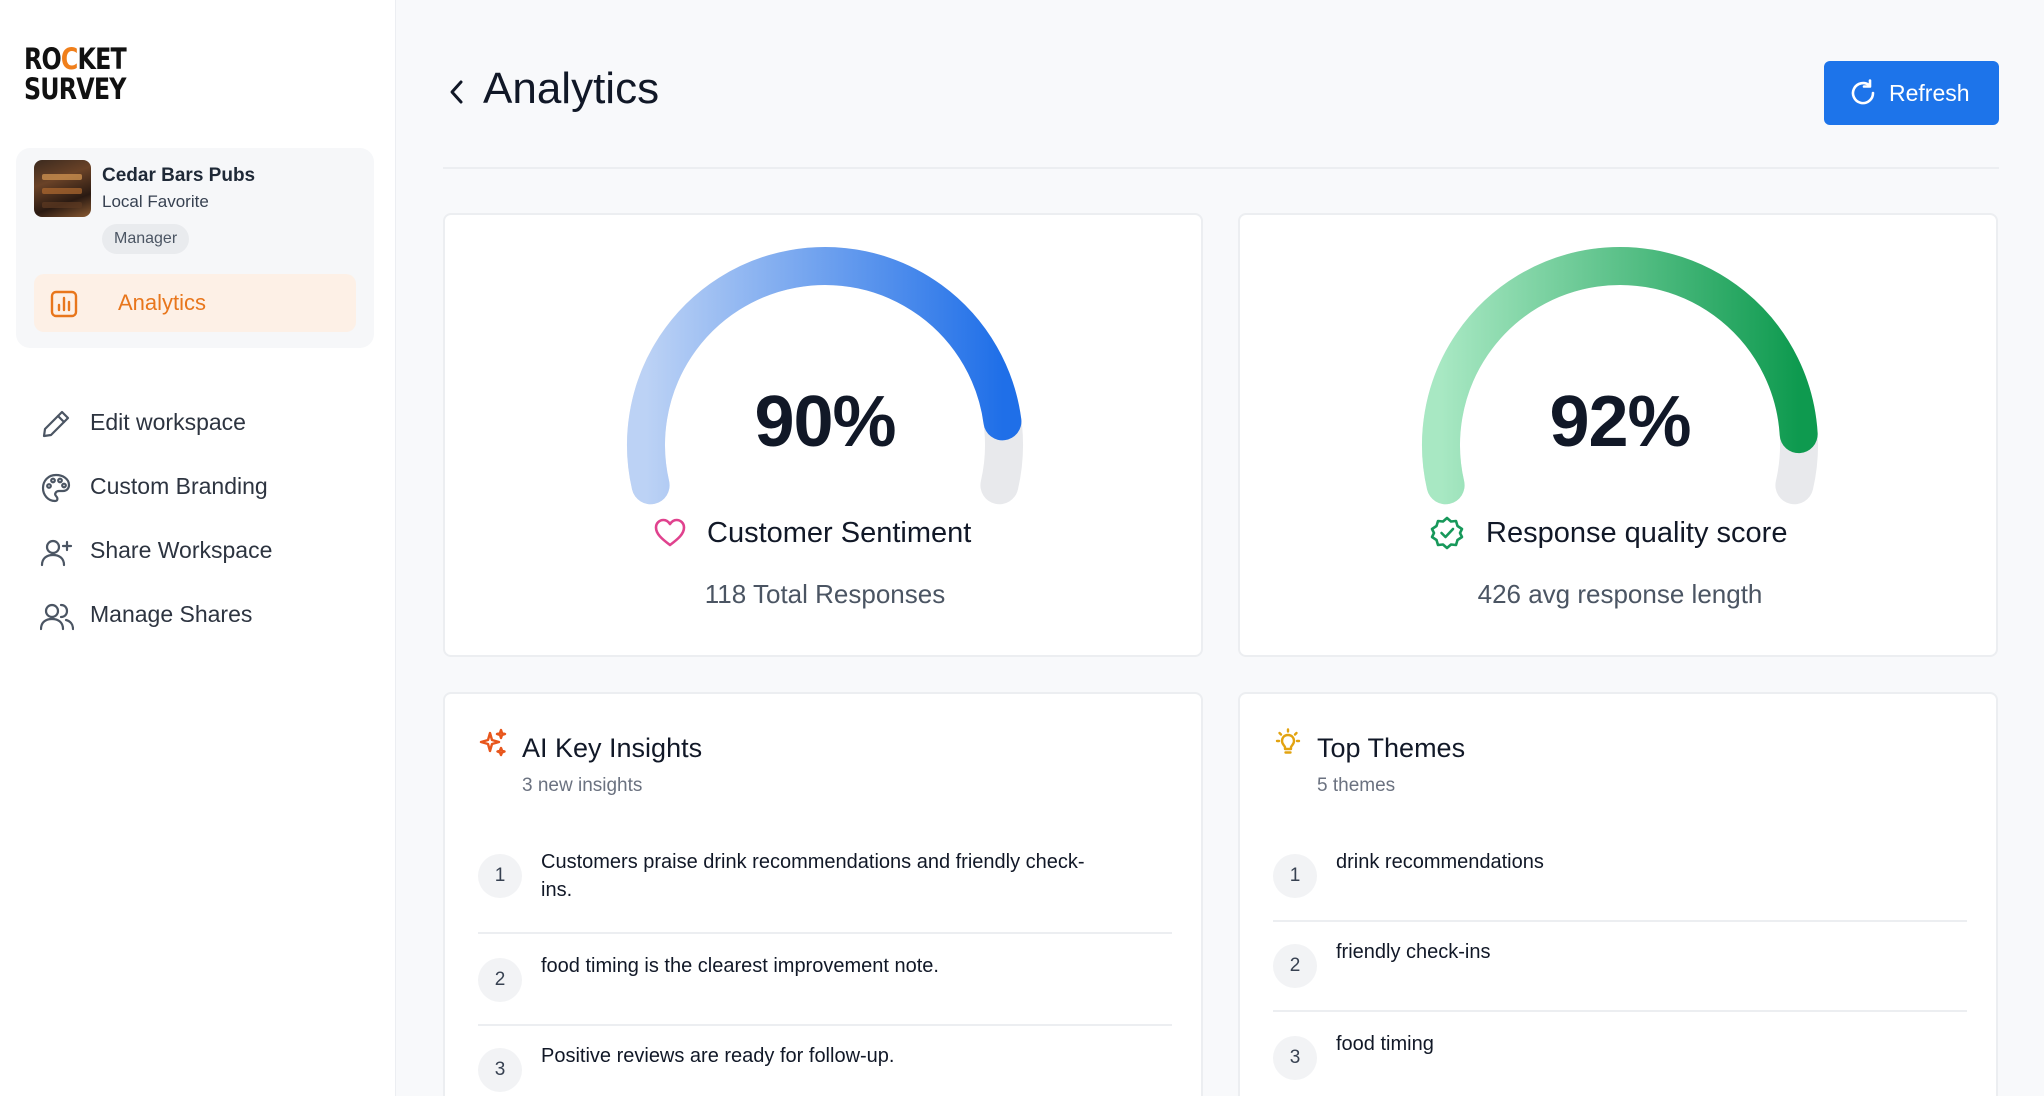 The width and height of the screenshot is (2044, 1096). What do you see at coordinates (155, 201) in the screenshot?
I see `workspace-subtitle: Local Favorite` at bounding box center [155, 201].